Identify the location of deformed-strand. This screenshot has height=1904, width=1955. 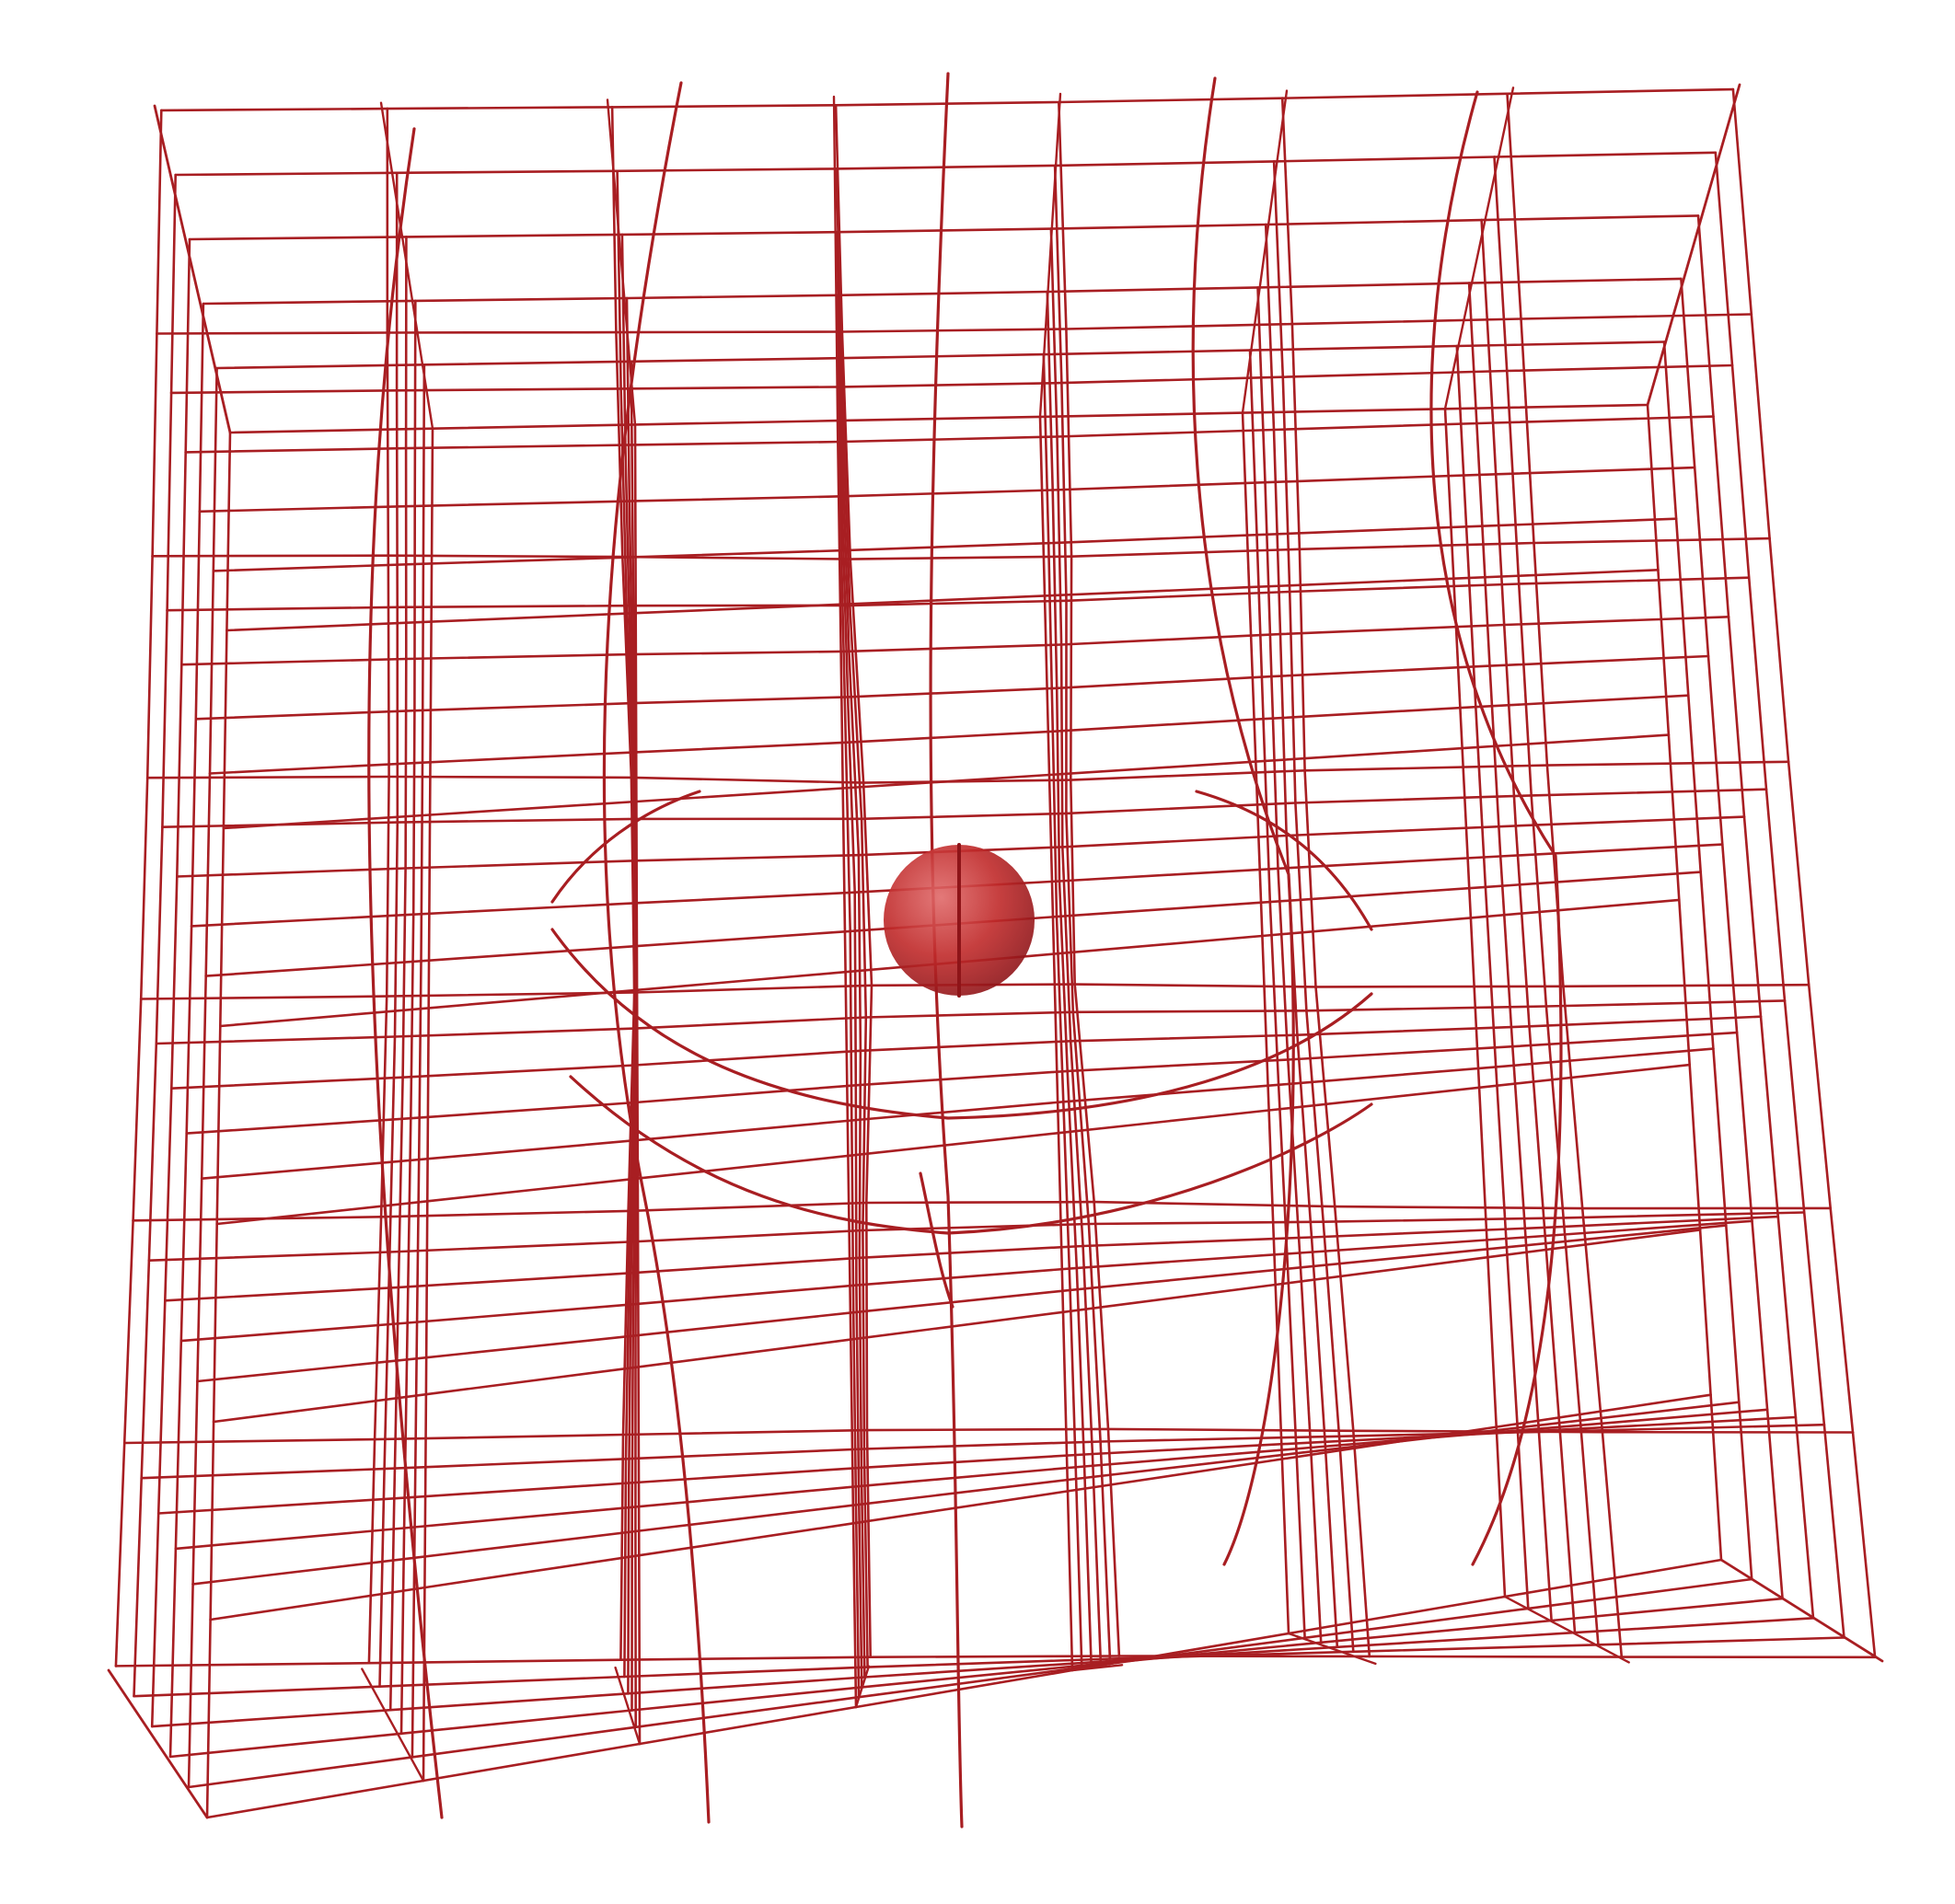
(406, 973).